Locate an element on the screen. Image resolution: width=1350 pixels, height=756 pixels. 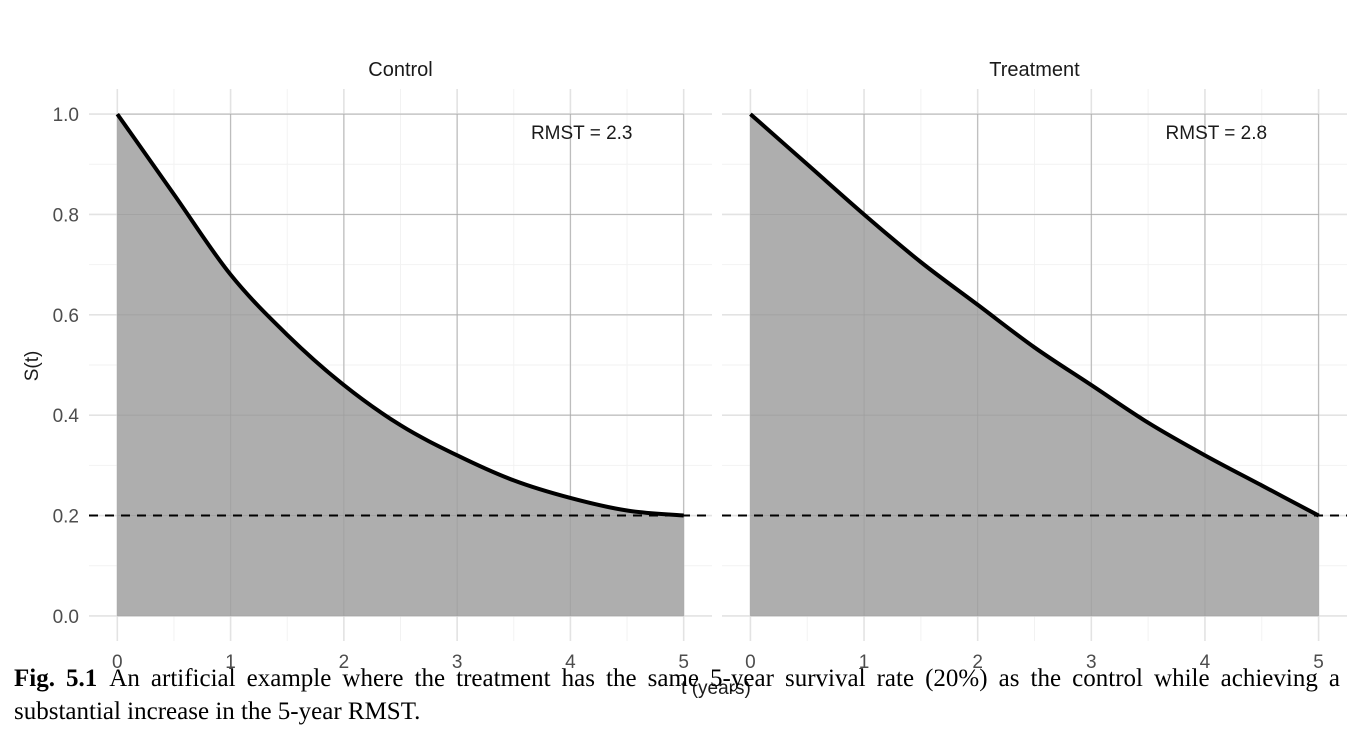
y-tick-label: 1.0 is located at coordinates (66, 115).